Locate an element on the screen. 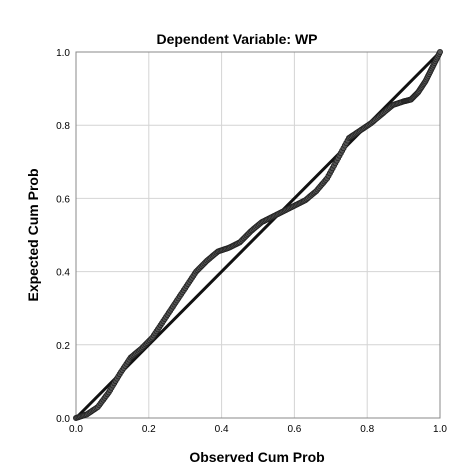  chart-title: Dependent Variable: WP is located at coordinates (236, 39).